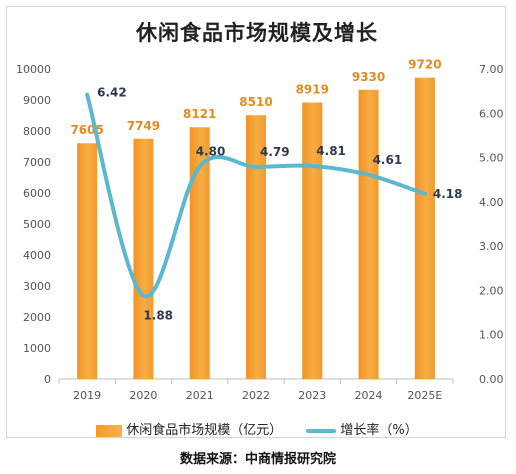 The width and height of the screenshot is (516, 474). I want to click on rate-value-label: 6.42, so click(112, 93).